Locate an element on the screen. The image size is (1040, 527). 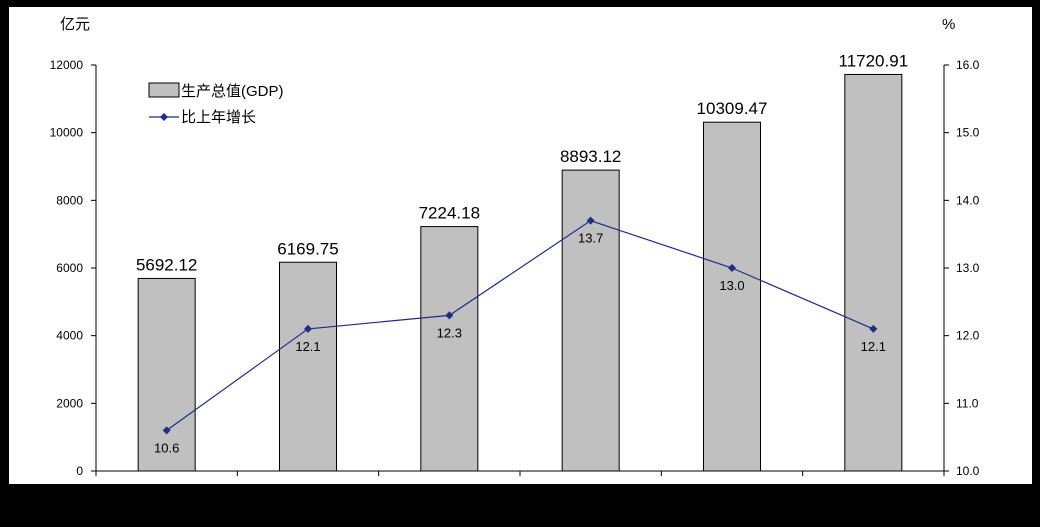
right-tick-label: 15.0 is located at coordinates (968, 133).